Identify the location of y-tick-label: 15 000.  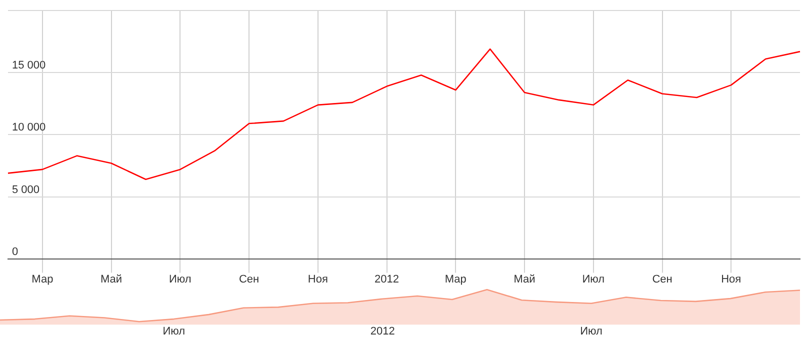
(29, 66).